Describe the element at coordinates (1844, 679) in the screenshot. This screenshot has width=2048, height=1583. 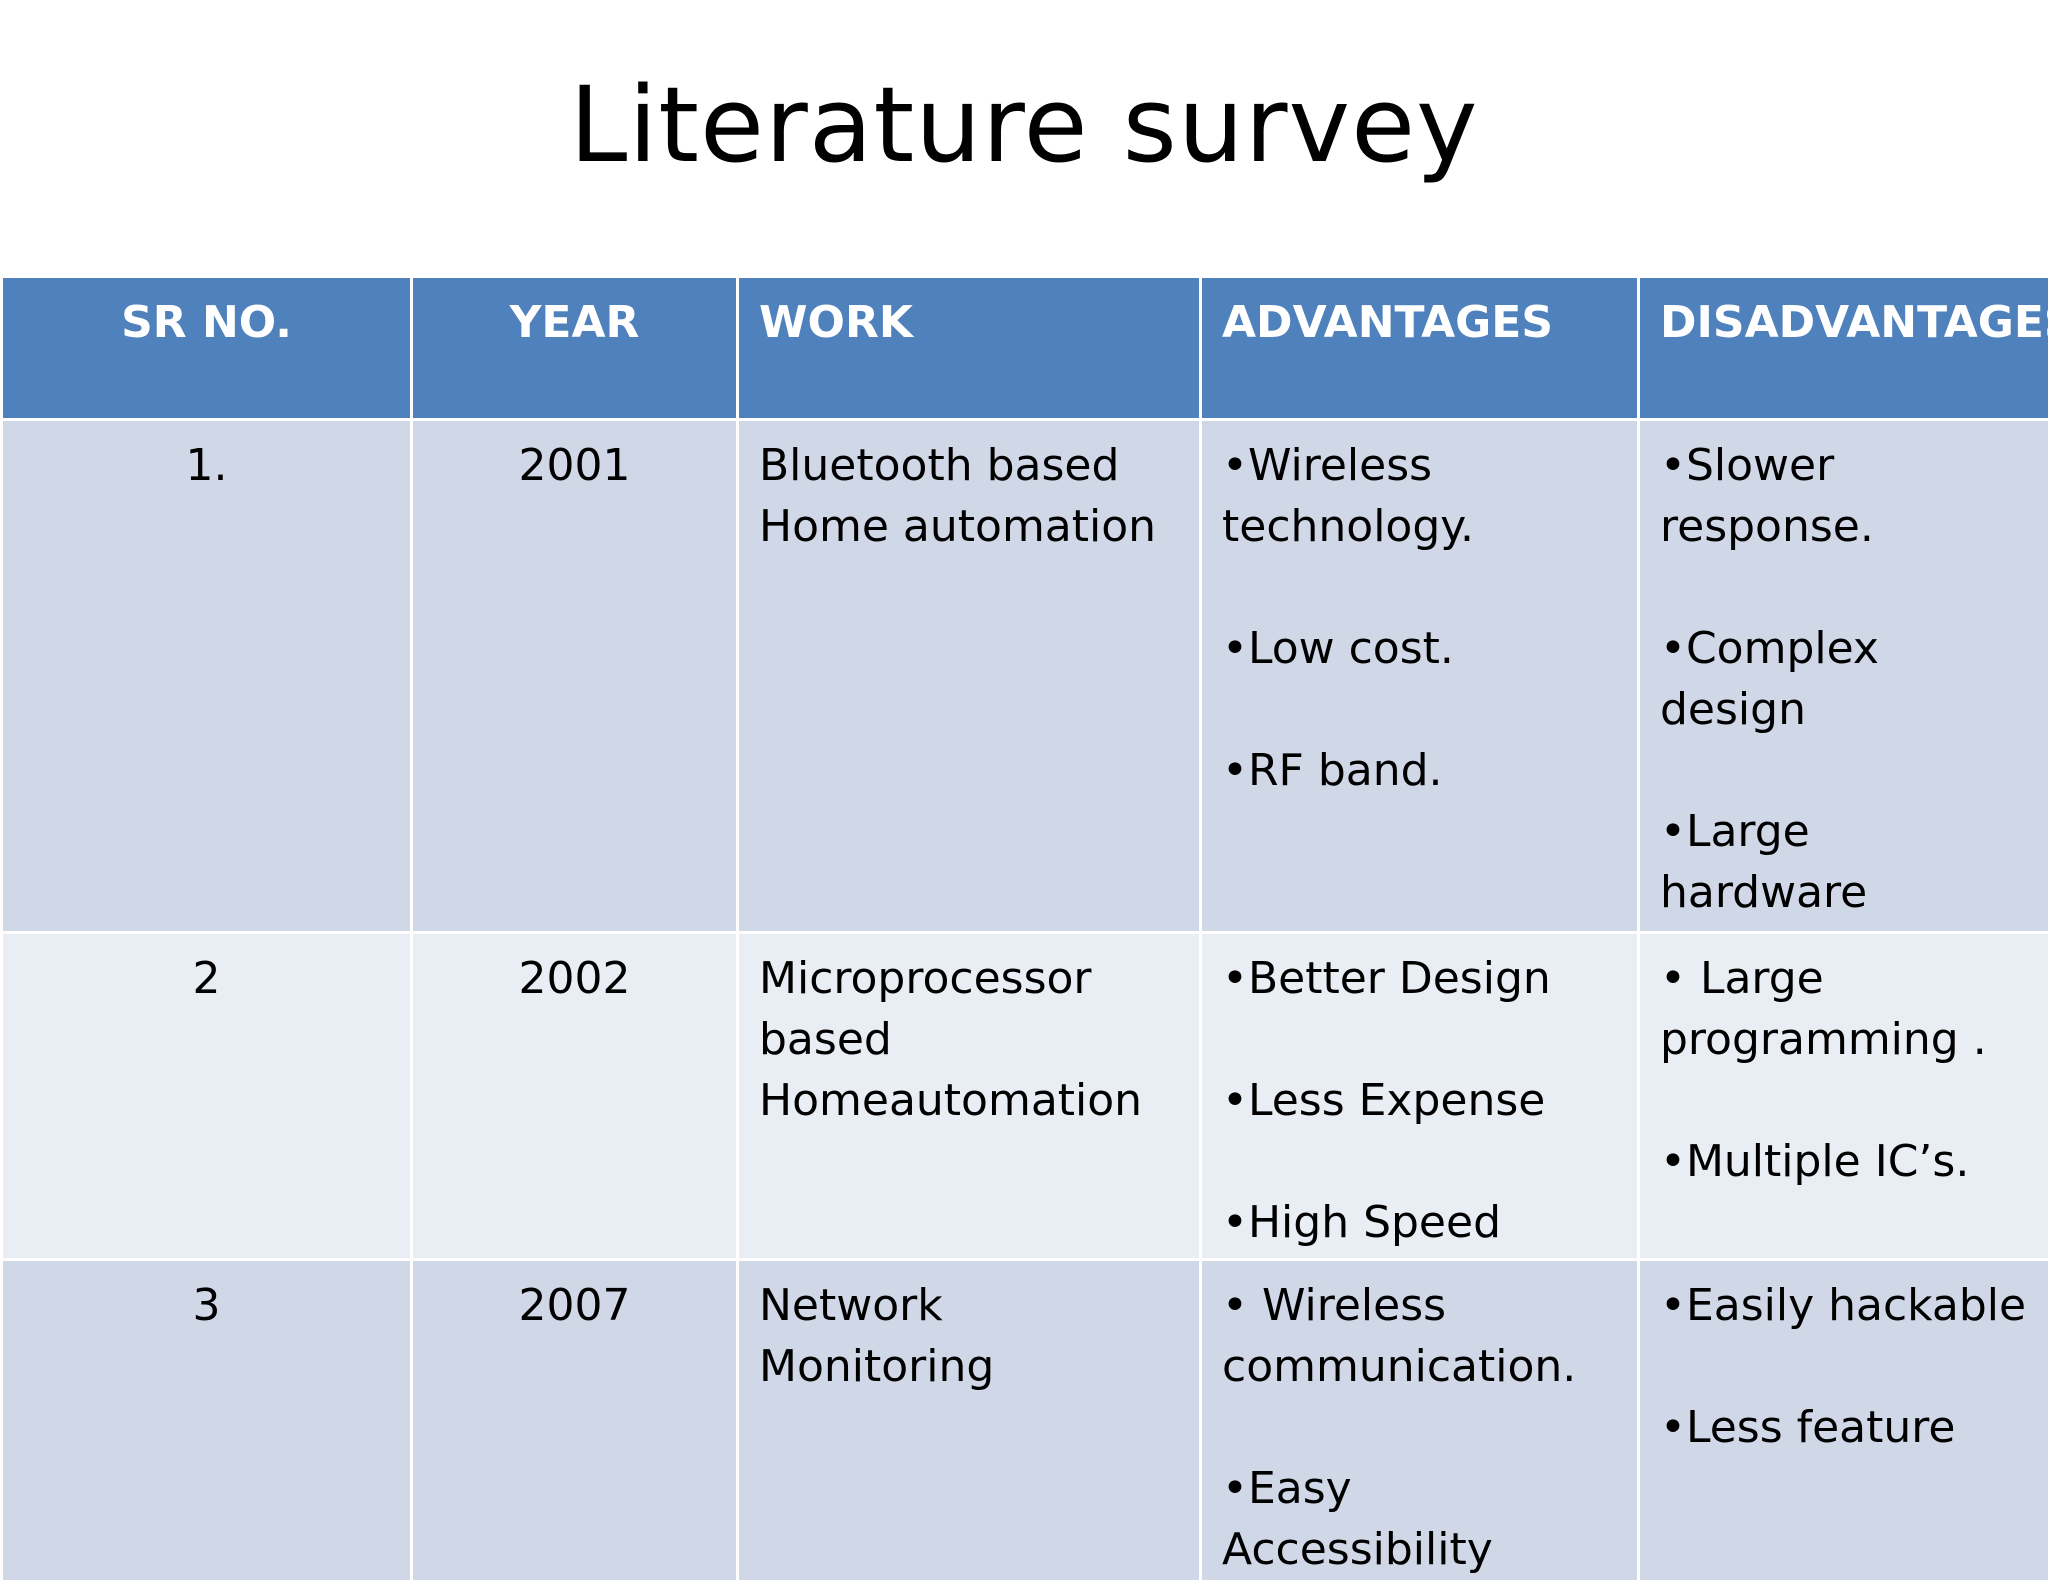
I see `disadvantage-item: •Complex design` at that location.